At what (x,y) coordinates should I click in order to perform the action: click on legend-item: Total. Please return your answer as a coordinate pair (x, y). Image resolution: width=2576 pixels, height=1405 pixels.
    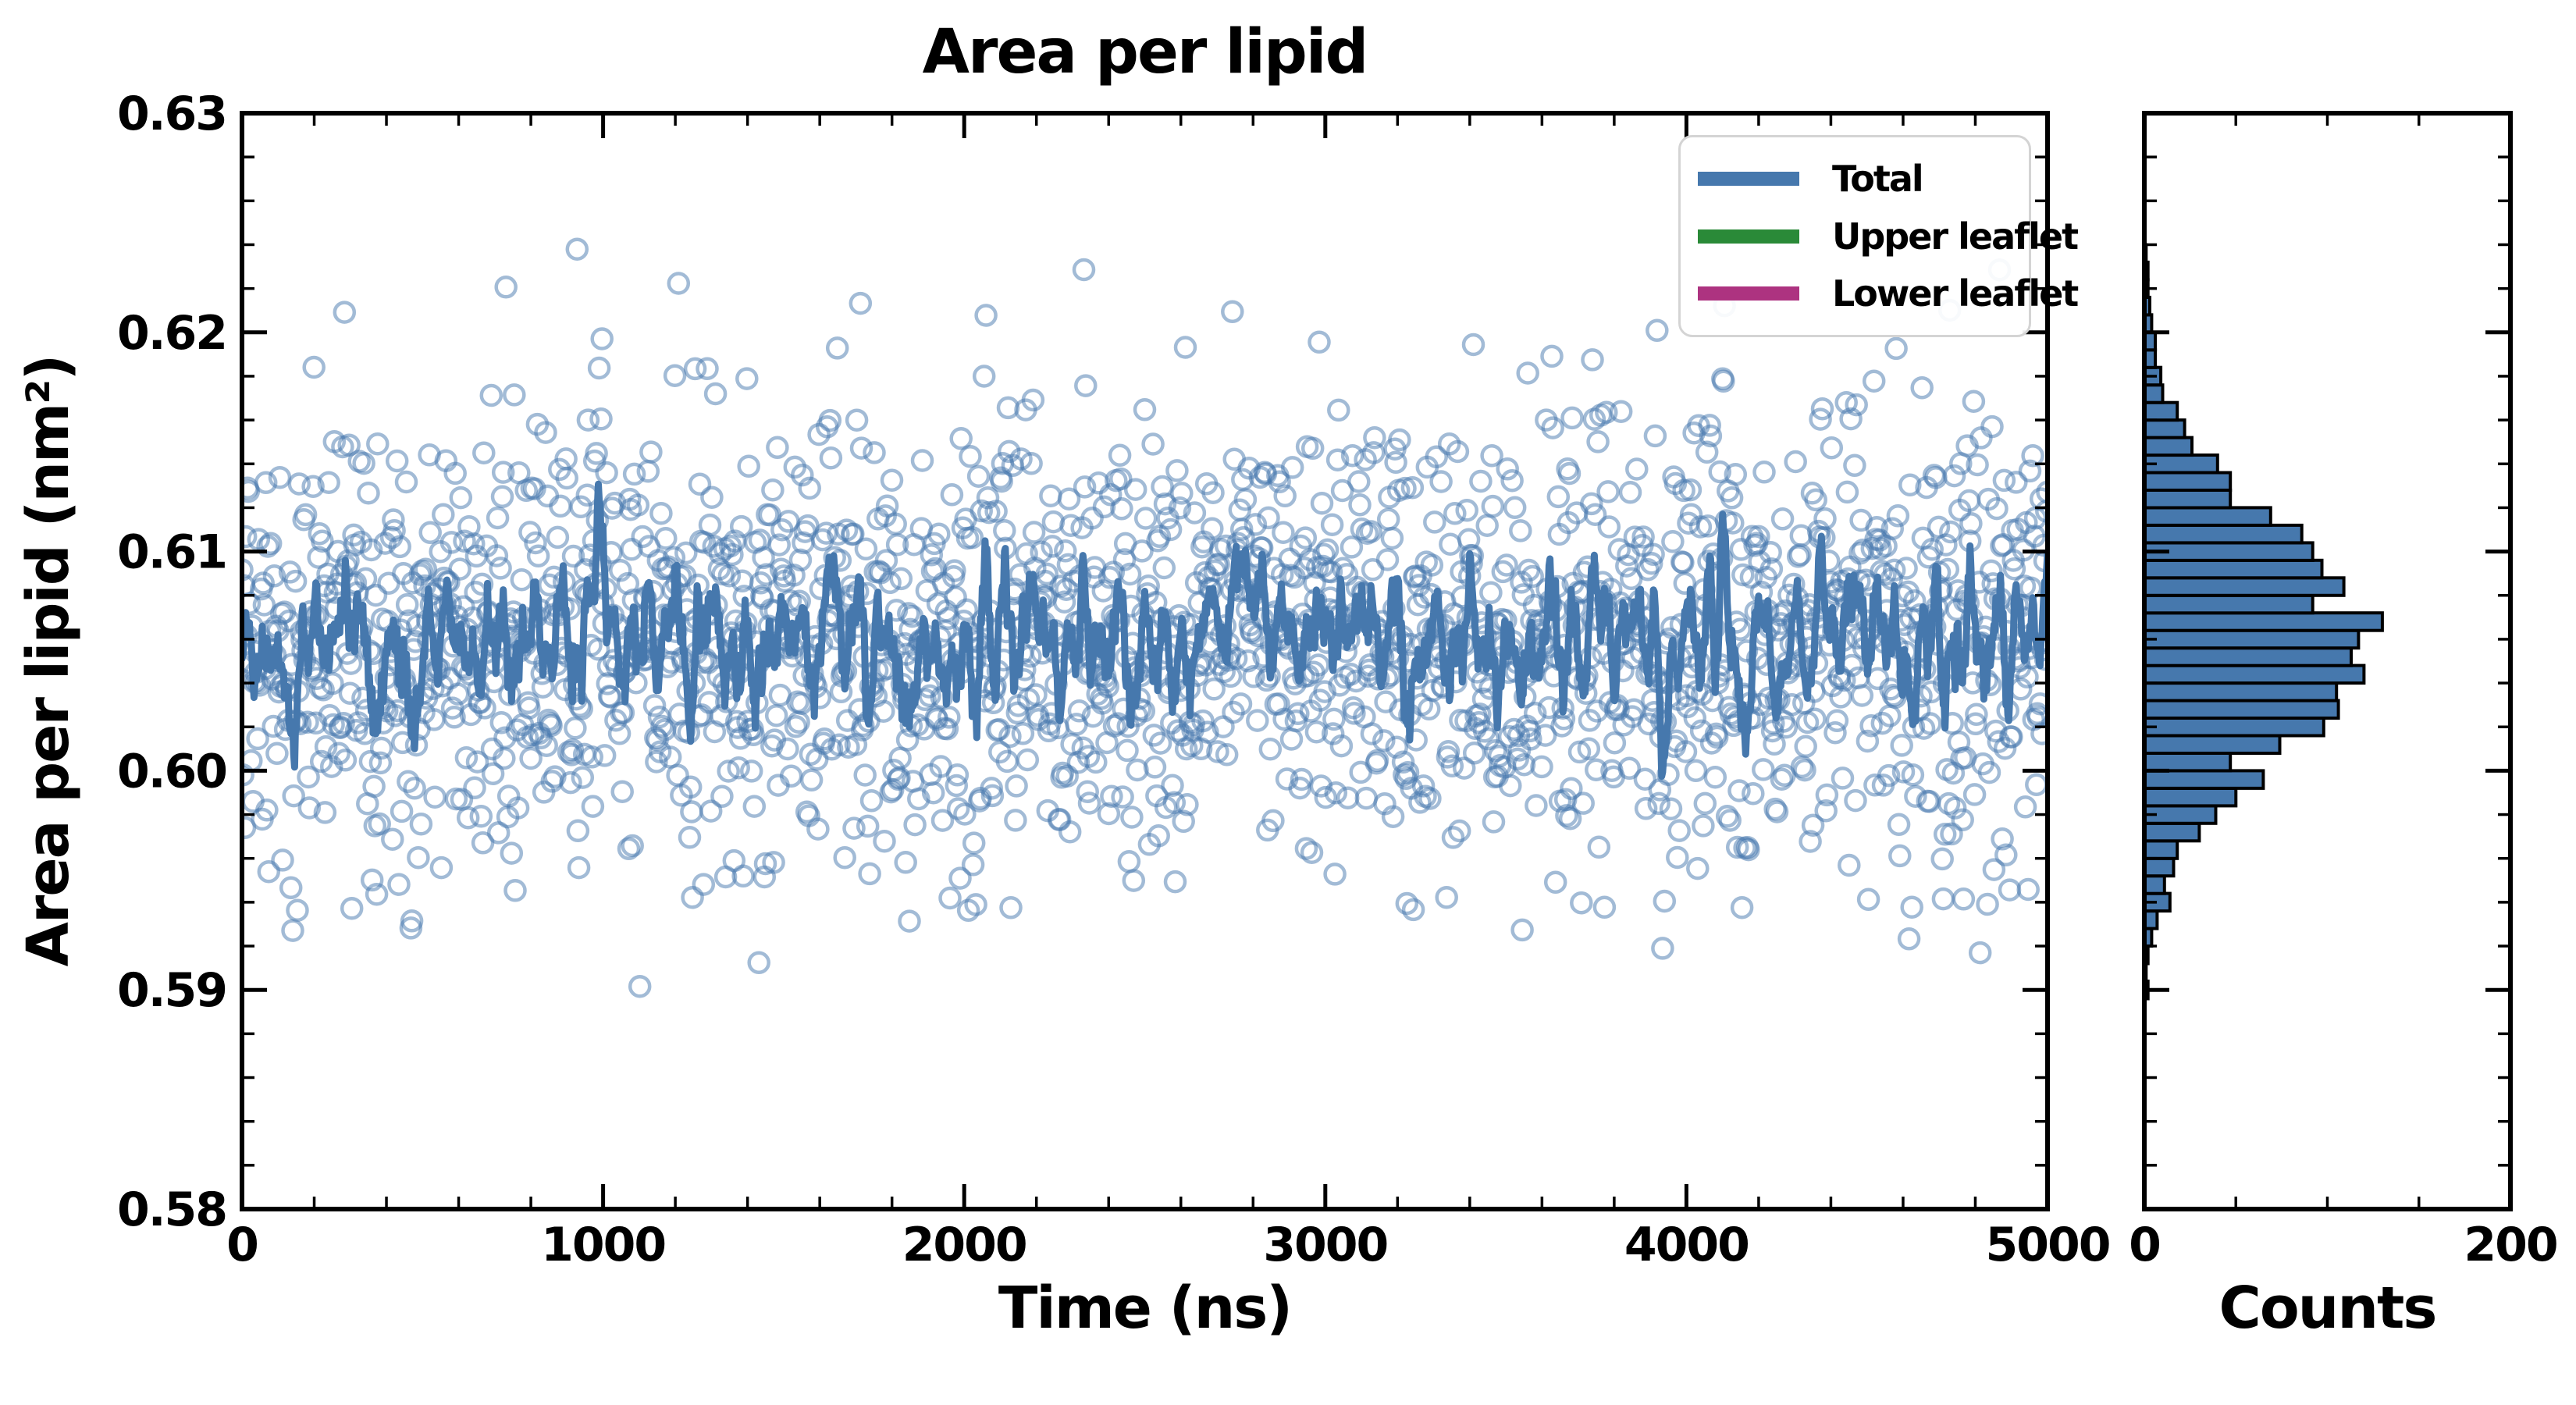
    Looking at the image, I should click on (1855, 179).